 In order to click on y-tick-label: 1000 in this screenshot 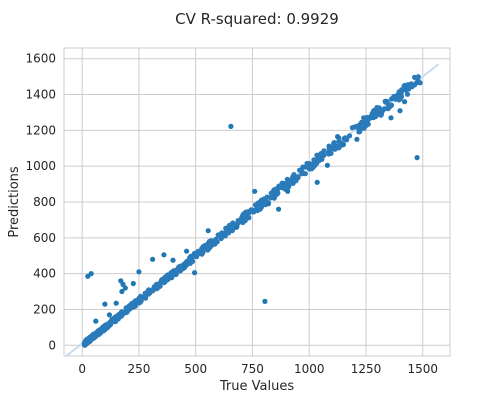, I will do `click(40, 166)`.